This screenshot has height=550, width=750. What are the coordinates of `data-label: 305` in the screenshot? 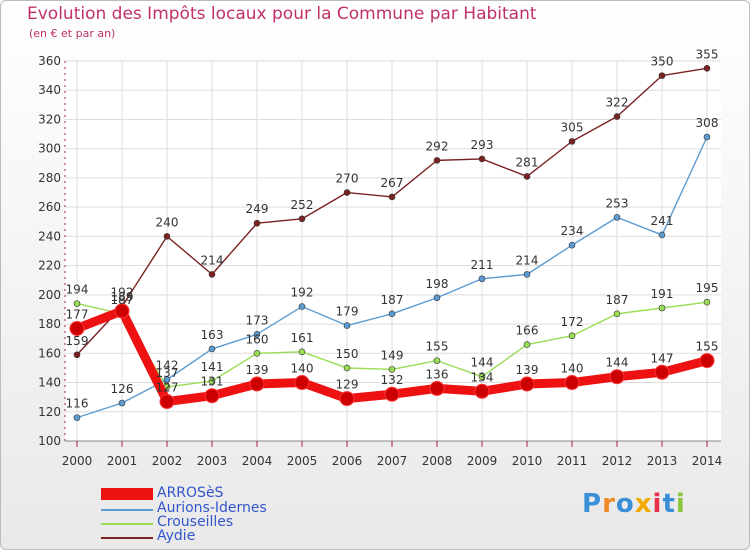 It's located at (572, 127).